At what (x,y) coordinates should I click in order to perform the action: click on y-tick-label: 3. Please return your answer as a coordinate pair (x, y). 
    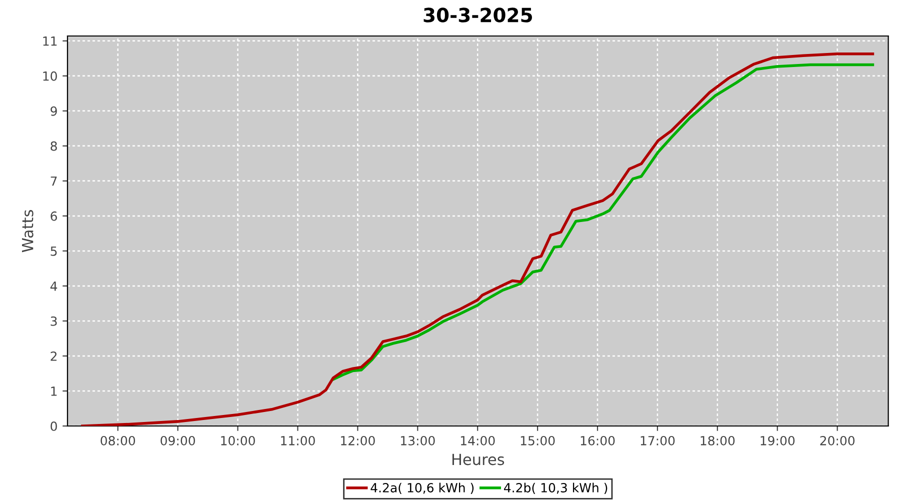
    Looking at the image, I should click on (53, 321).